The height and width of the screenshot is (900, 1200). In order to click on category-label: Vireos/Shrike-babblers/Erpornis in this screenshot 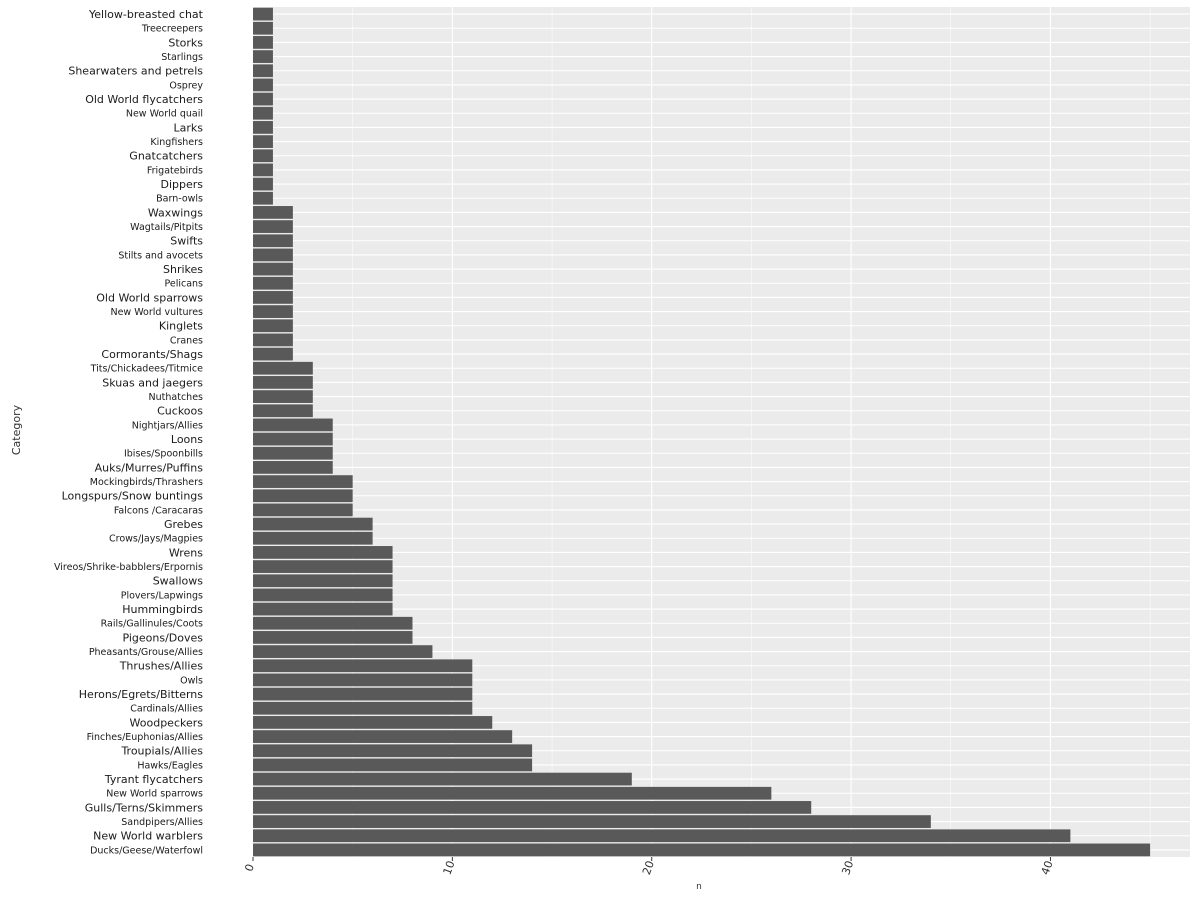, I will do `click(128, 567)`.